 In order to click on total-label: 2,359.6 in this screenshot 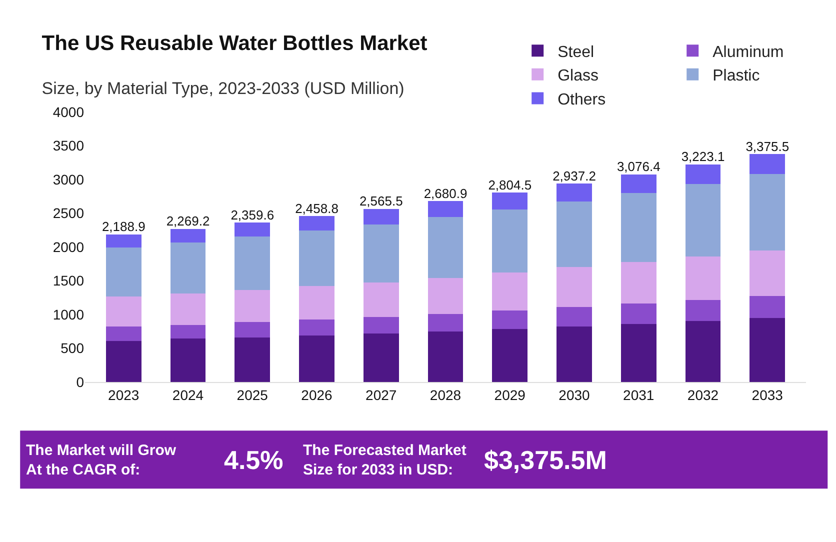, I will do `click(252, 214)`.